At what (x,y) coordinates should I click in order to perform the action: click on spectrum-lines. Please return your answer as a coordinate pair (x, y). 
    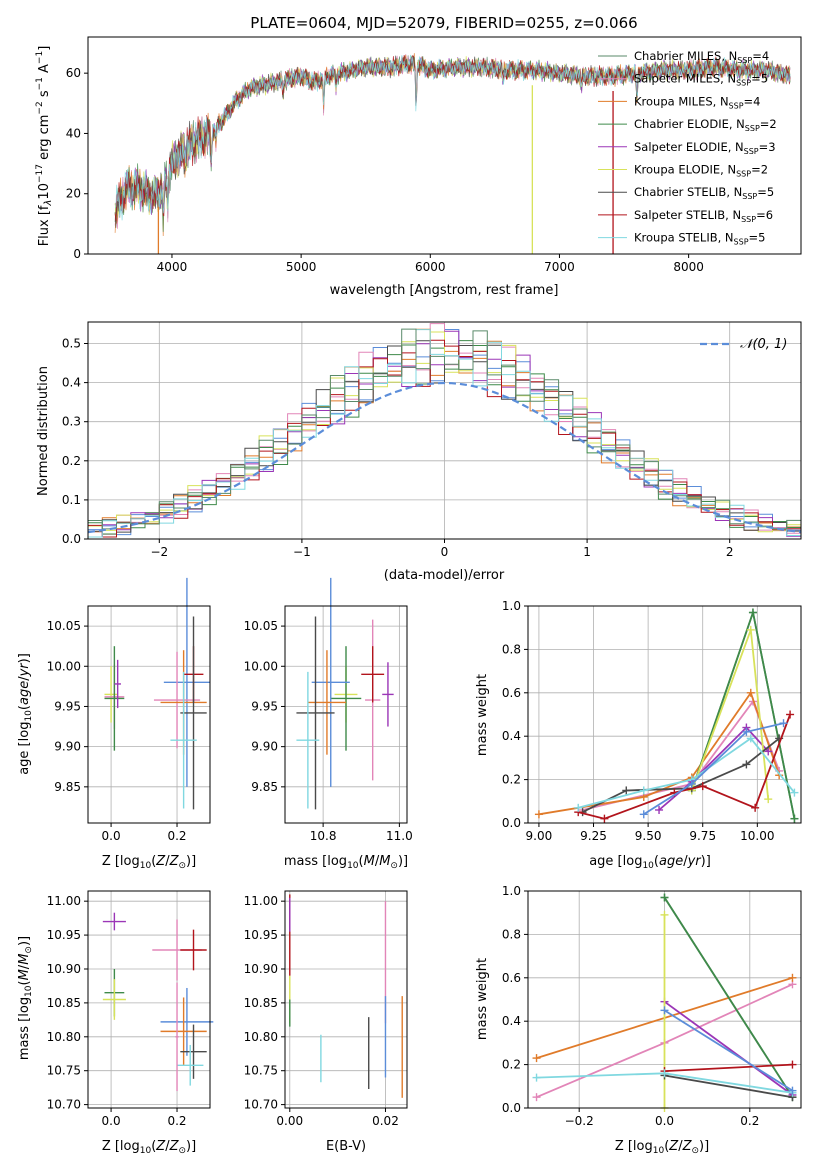
    Looking at the image, I should click on (452, 153).